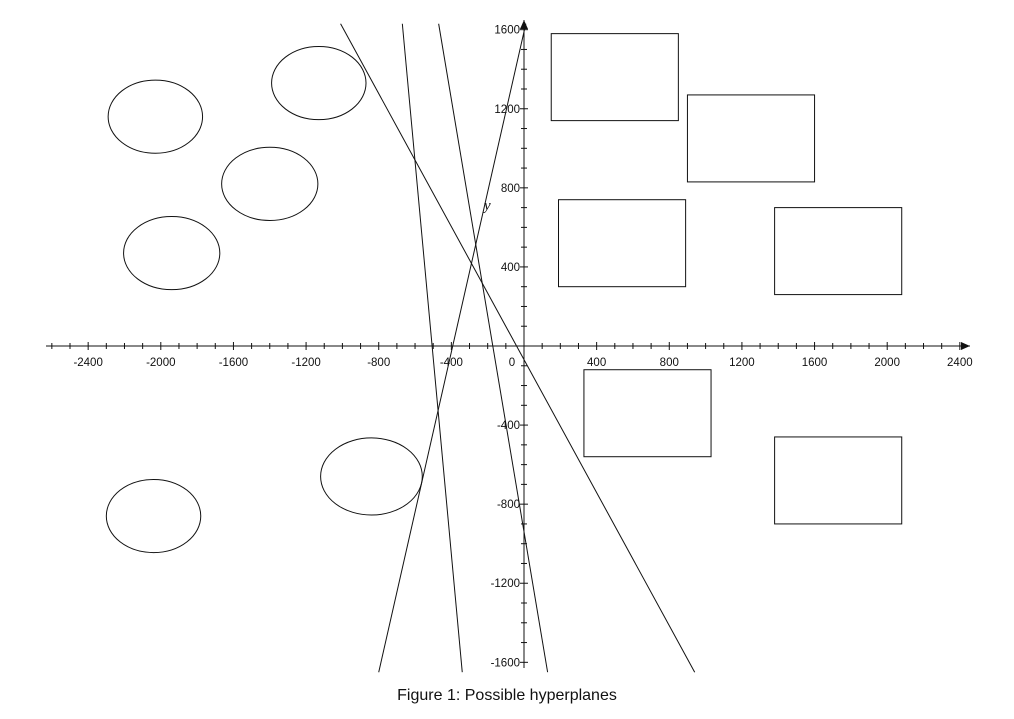 Image resolution: width=1014 pixels, height=719 pixels. What do you see at coordinates (596, 363) in the screenshot?
I see `x-tick-label: 400` at bounding box center [596, 363].